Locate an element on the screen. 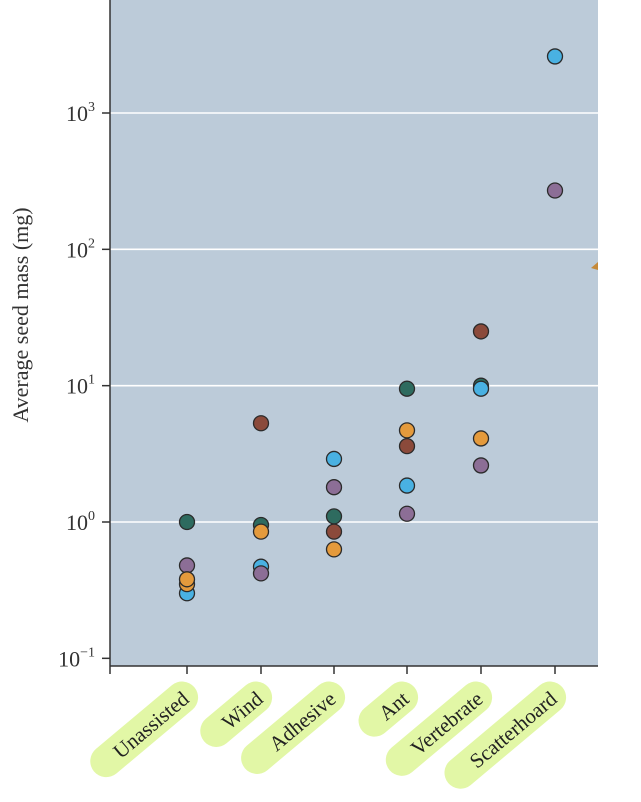 The height and width of the screenshot is (802, 641). y-axis-label: Average seed mass (mg) is located at coordinates (20, 314).